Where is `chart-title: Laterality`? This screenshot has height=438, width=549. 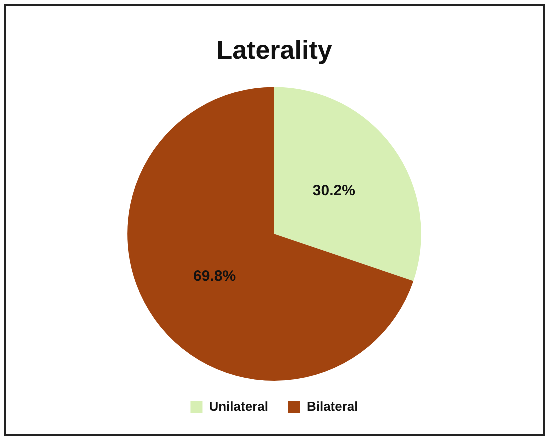 chart-title: Laterality is located at coordinates (274, 49).